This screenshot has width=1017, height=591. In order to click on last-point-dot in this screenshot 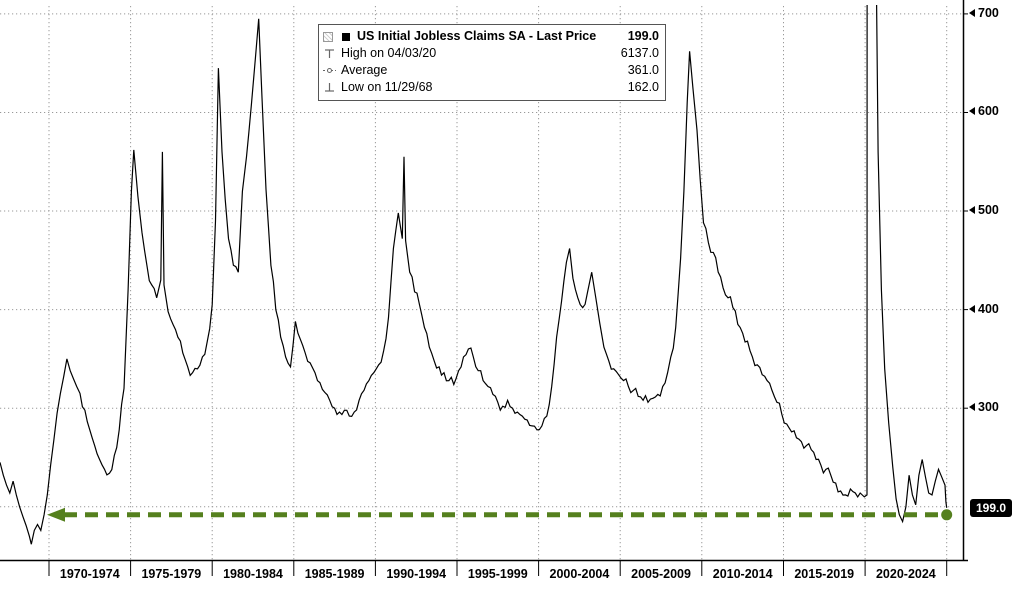, I will do `click(947, 515)`.